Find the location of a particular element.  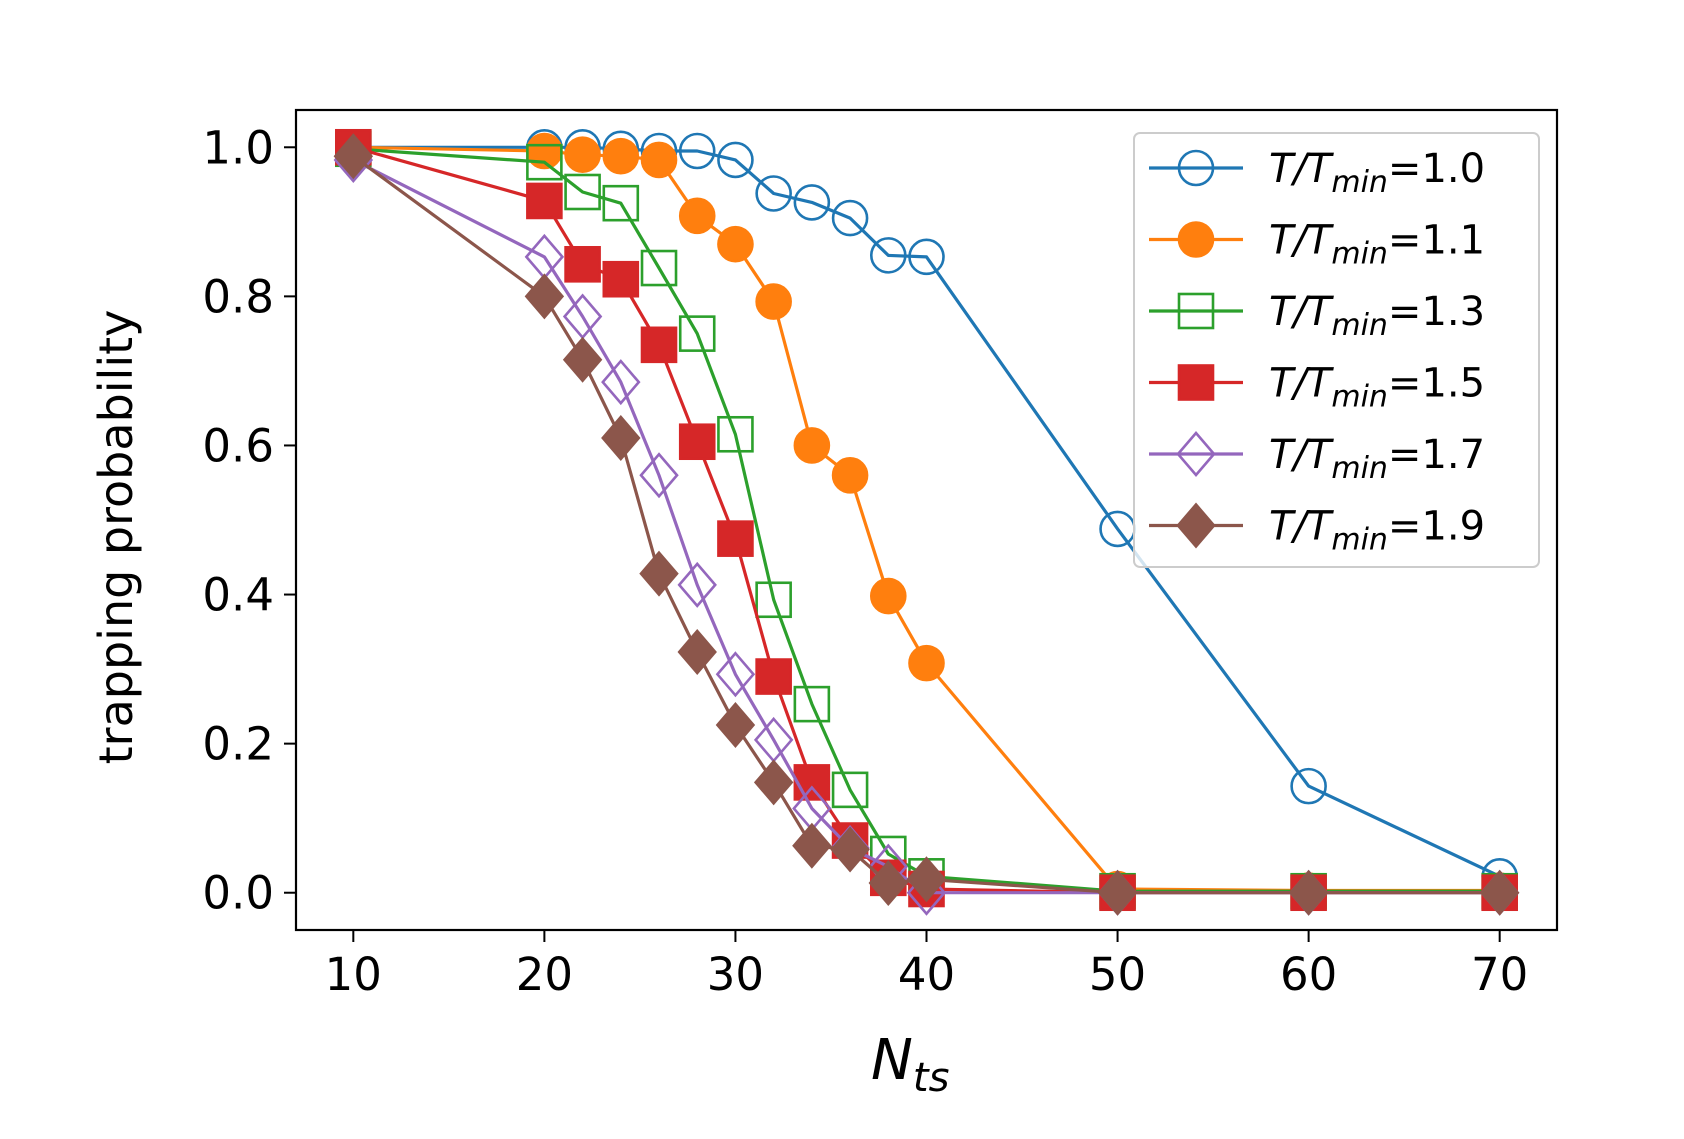

x-axis-label-main: N is located at coordinates (892, 1060).